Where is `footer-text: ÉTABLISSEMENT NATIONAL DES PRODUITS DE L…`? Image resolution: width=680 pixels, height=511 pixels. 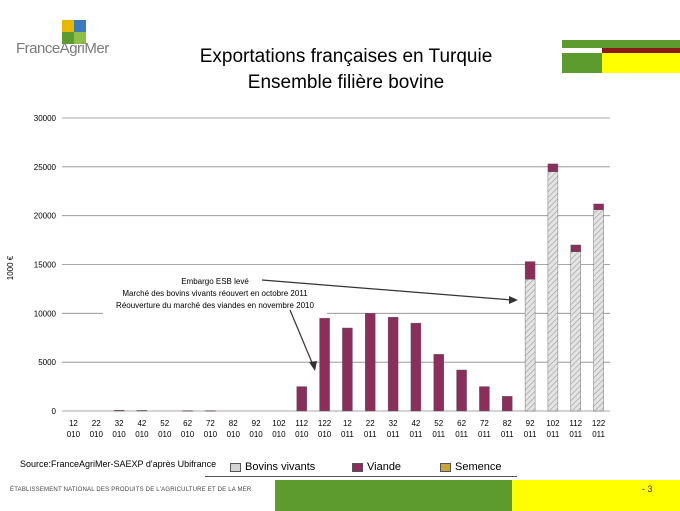 footer-text: ÉTABLISSEMENT NATIONAL DES PRODUITS DE L… is located at coordinates (131, 490).